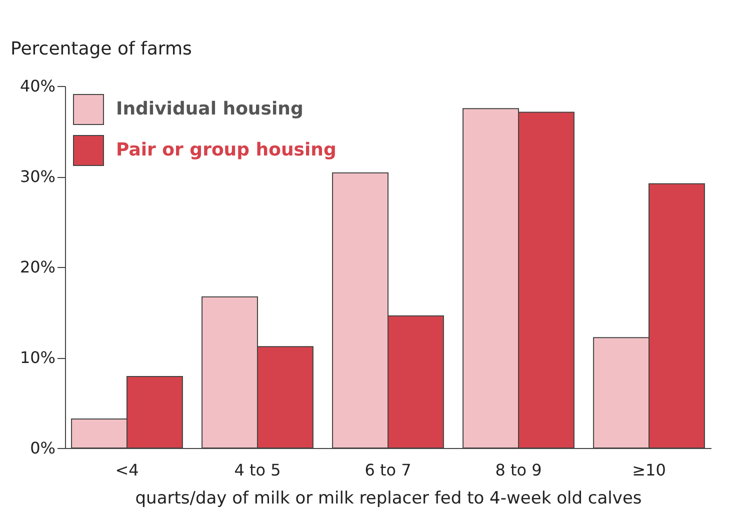 The width and height of the screenshot is (741, 514). What do you see at coordinates (38, 267) in the screenshot?
I see `y-tick-label: 20%` at bounding box center [38, 267].